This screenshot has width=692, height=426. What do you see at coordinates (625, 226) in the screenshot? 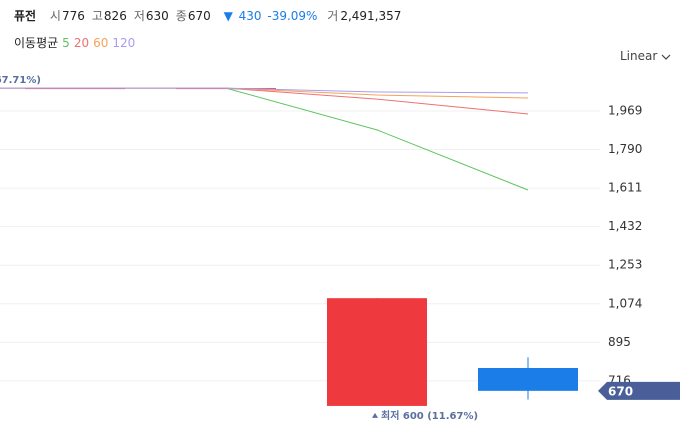
I see `y-tick-label: 1,432` at bounding box center [625, 226].